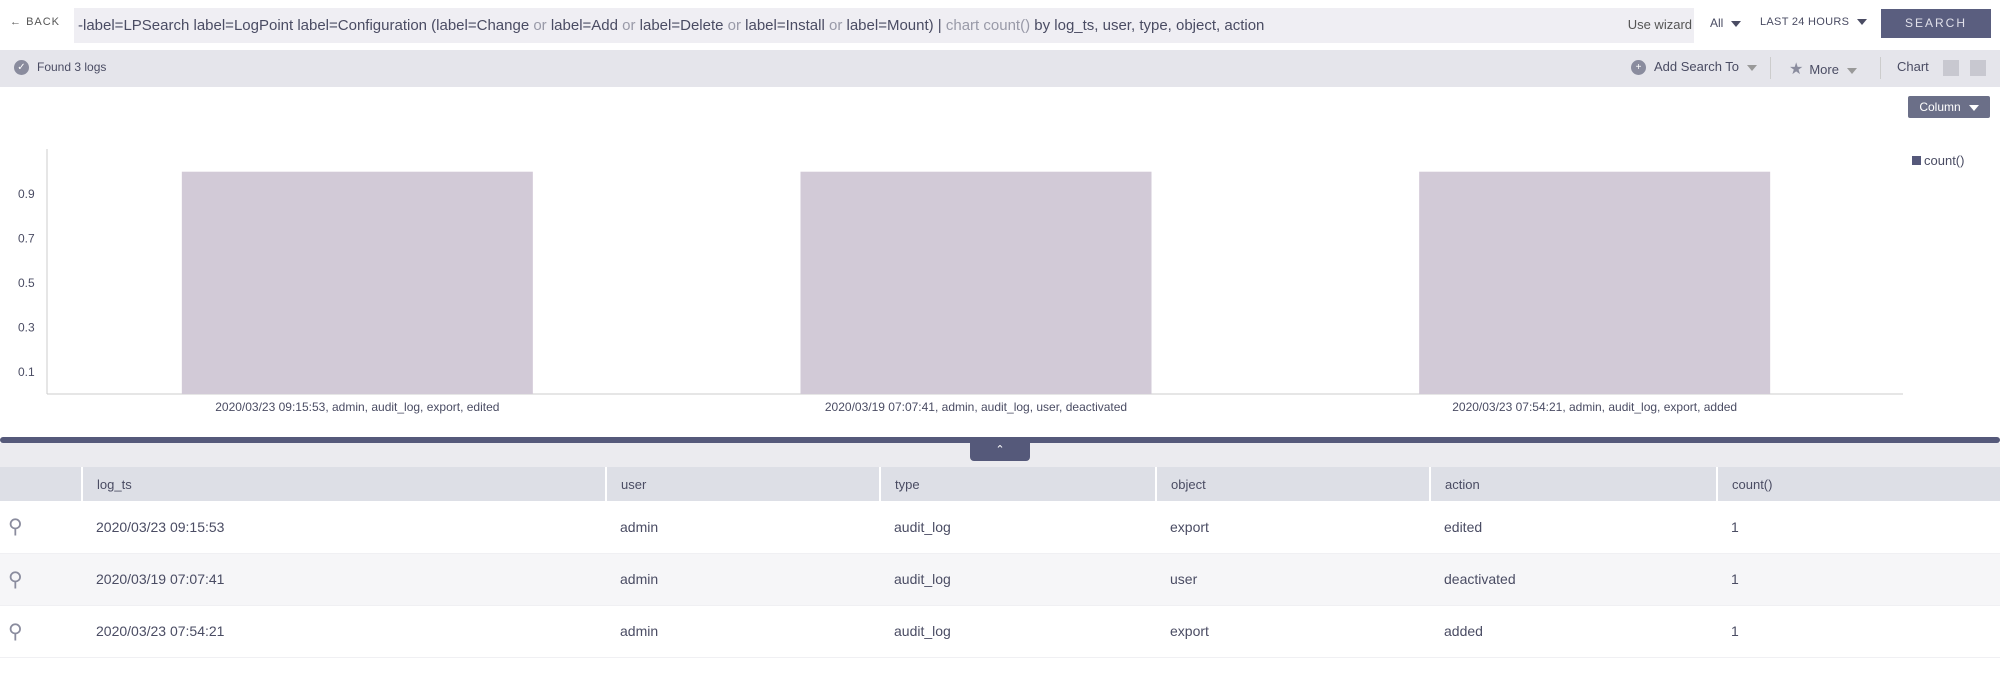 This screenshot has height=674, width=2000. What do you see at coordinates (1694, 67) in the screenshot?
I see `add-search-to-button: + Add Search To` at bounding box center [1694, 67].